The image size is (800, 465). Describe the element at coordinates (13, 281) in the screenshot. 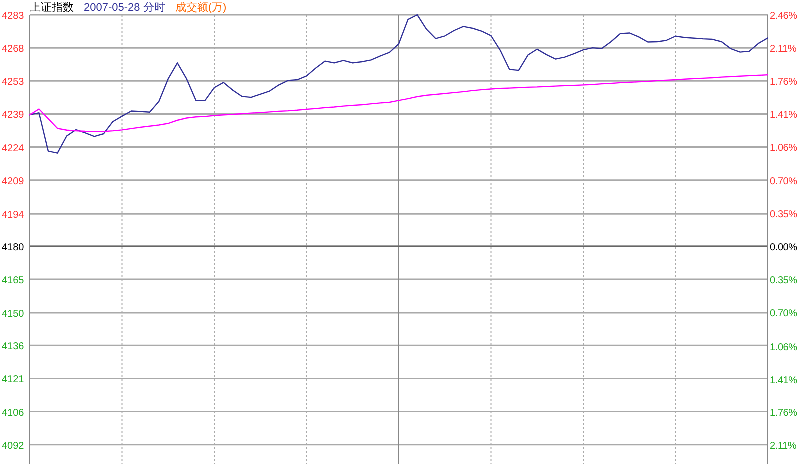

I see `y-tick-label: 4165` at that location.